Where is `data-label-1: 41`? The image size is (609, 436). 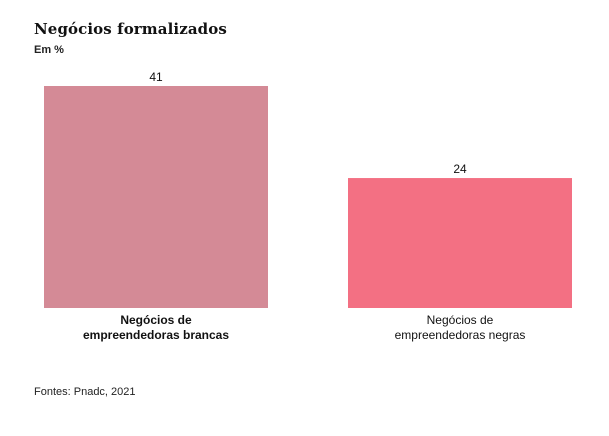 data-label-1: 41 is located at coordinates (156, 77).